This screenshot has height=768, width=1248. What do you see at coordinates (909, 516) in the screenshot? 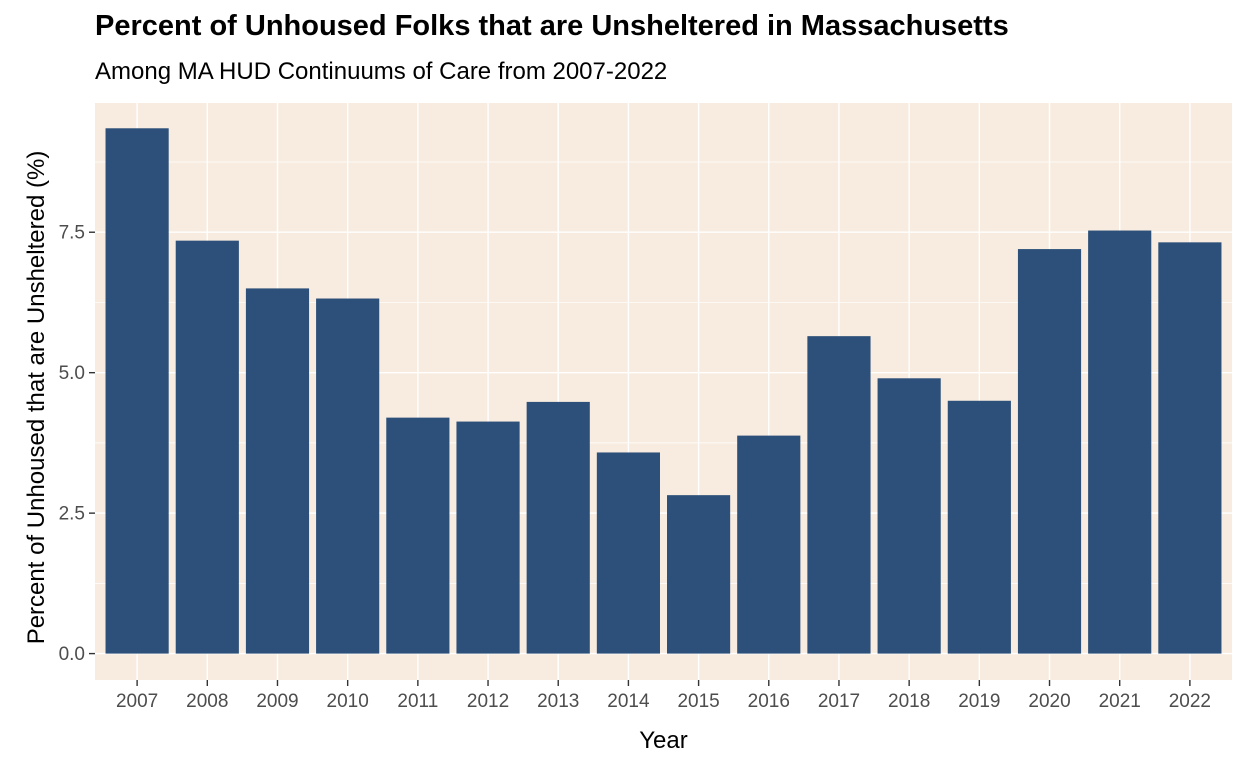
I see `bar-2018` at bounding box center [909, 516].